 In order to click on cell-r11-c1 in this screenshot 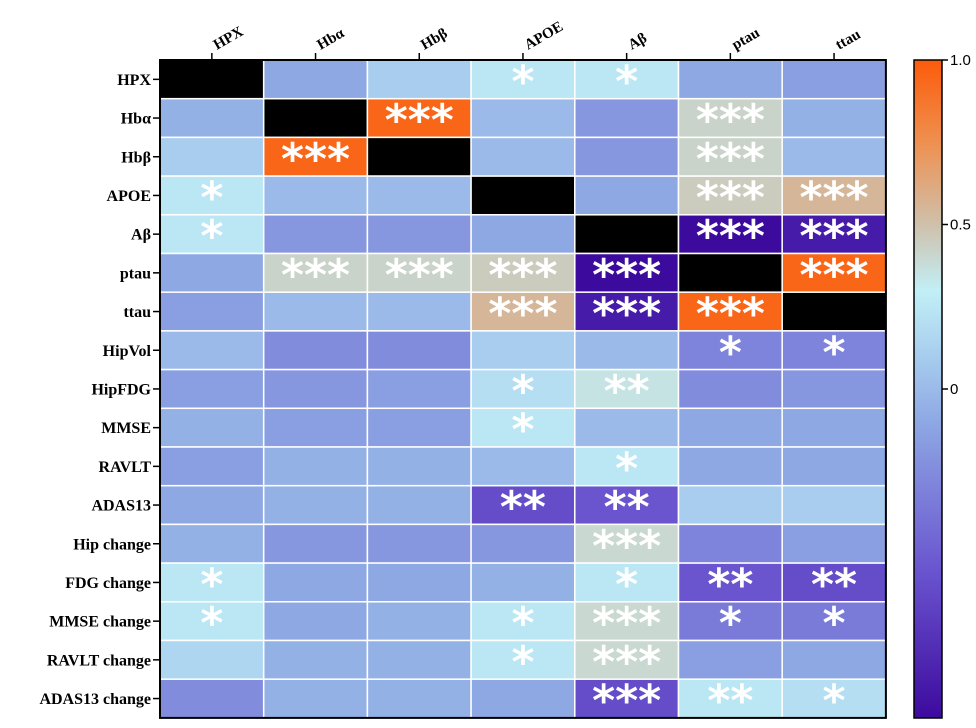, I will do `click(315, 505)`.